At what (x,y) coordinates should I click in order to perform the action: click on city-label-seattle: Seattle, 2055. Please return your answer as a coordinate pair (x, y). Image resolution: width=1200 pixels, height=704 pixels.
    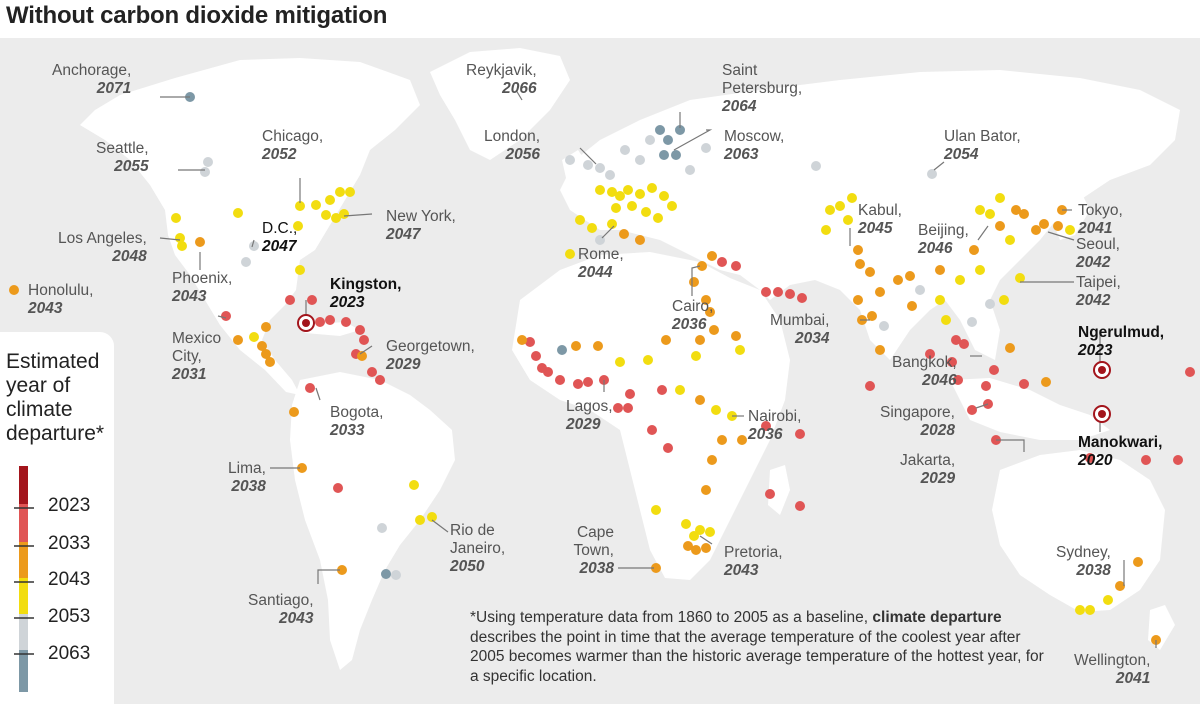
    Looking at the image, I should click on (122, 157).